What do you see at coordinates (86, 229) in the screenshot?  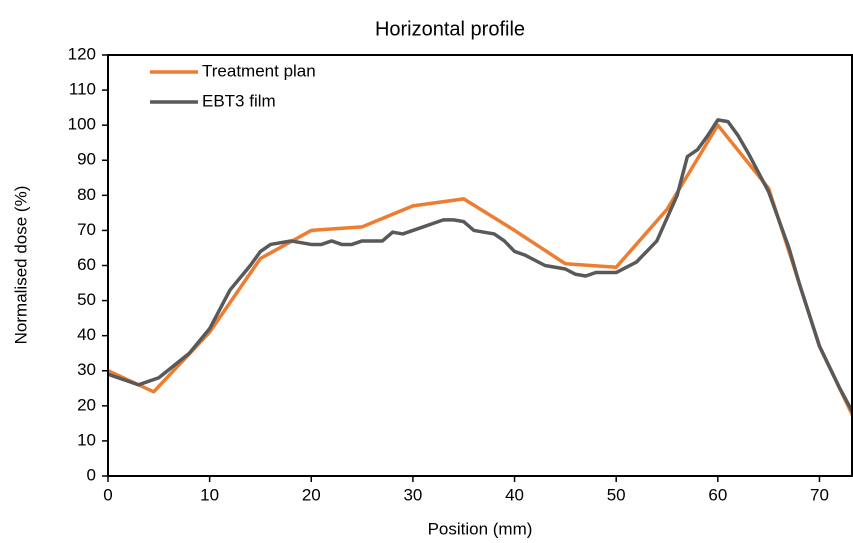 I see `y-tick-label: 70` at bounding box center [86, 229].